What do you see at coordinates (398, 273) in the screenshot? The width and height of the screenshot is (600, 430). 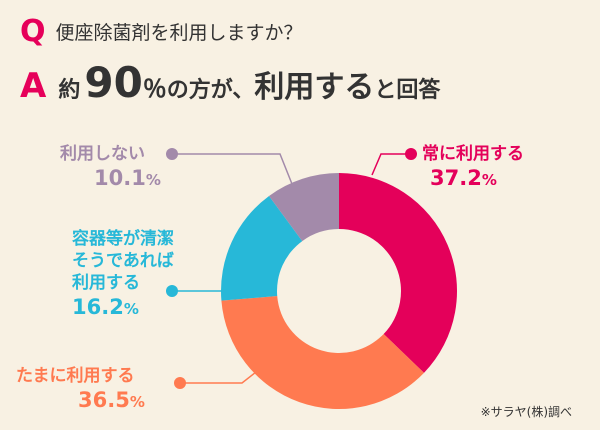 I see `slice-always` at bounding box center [398, 273].